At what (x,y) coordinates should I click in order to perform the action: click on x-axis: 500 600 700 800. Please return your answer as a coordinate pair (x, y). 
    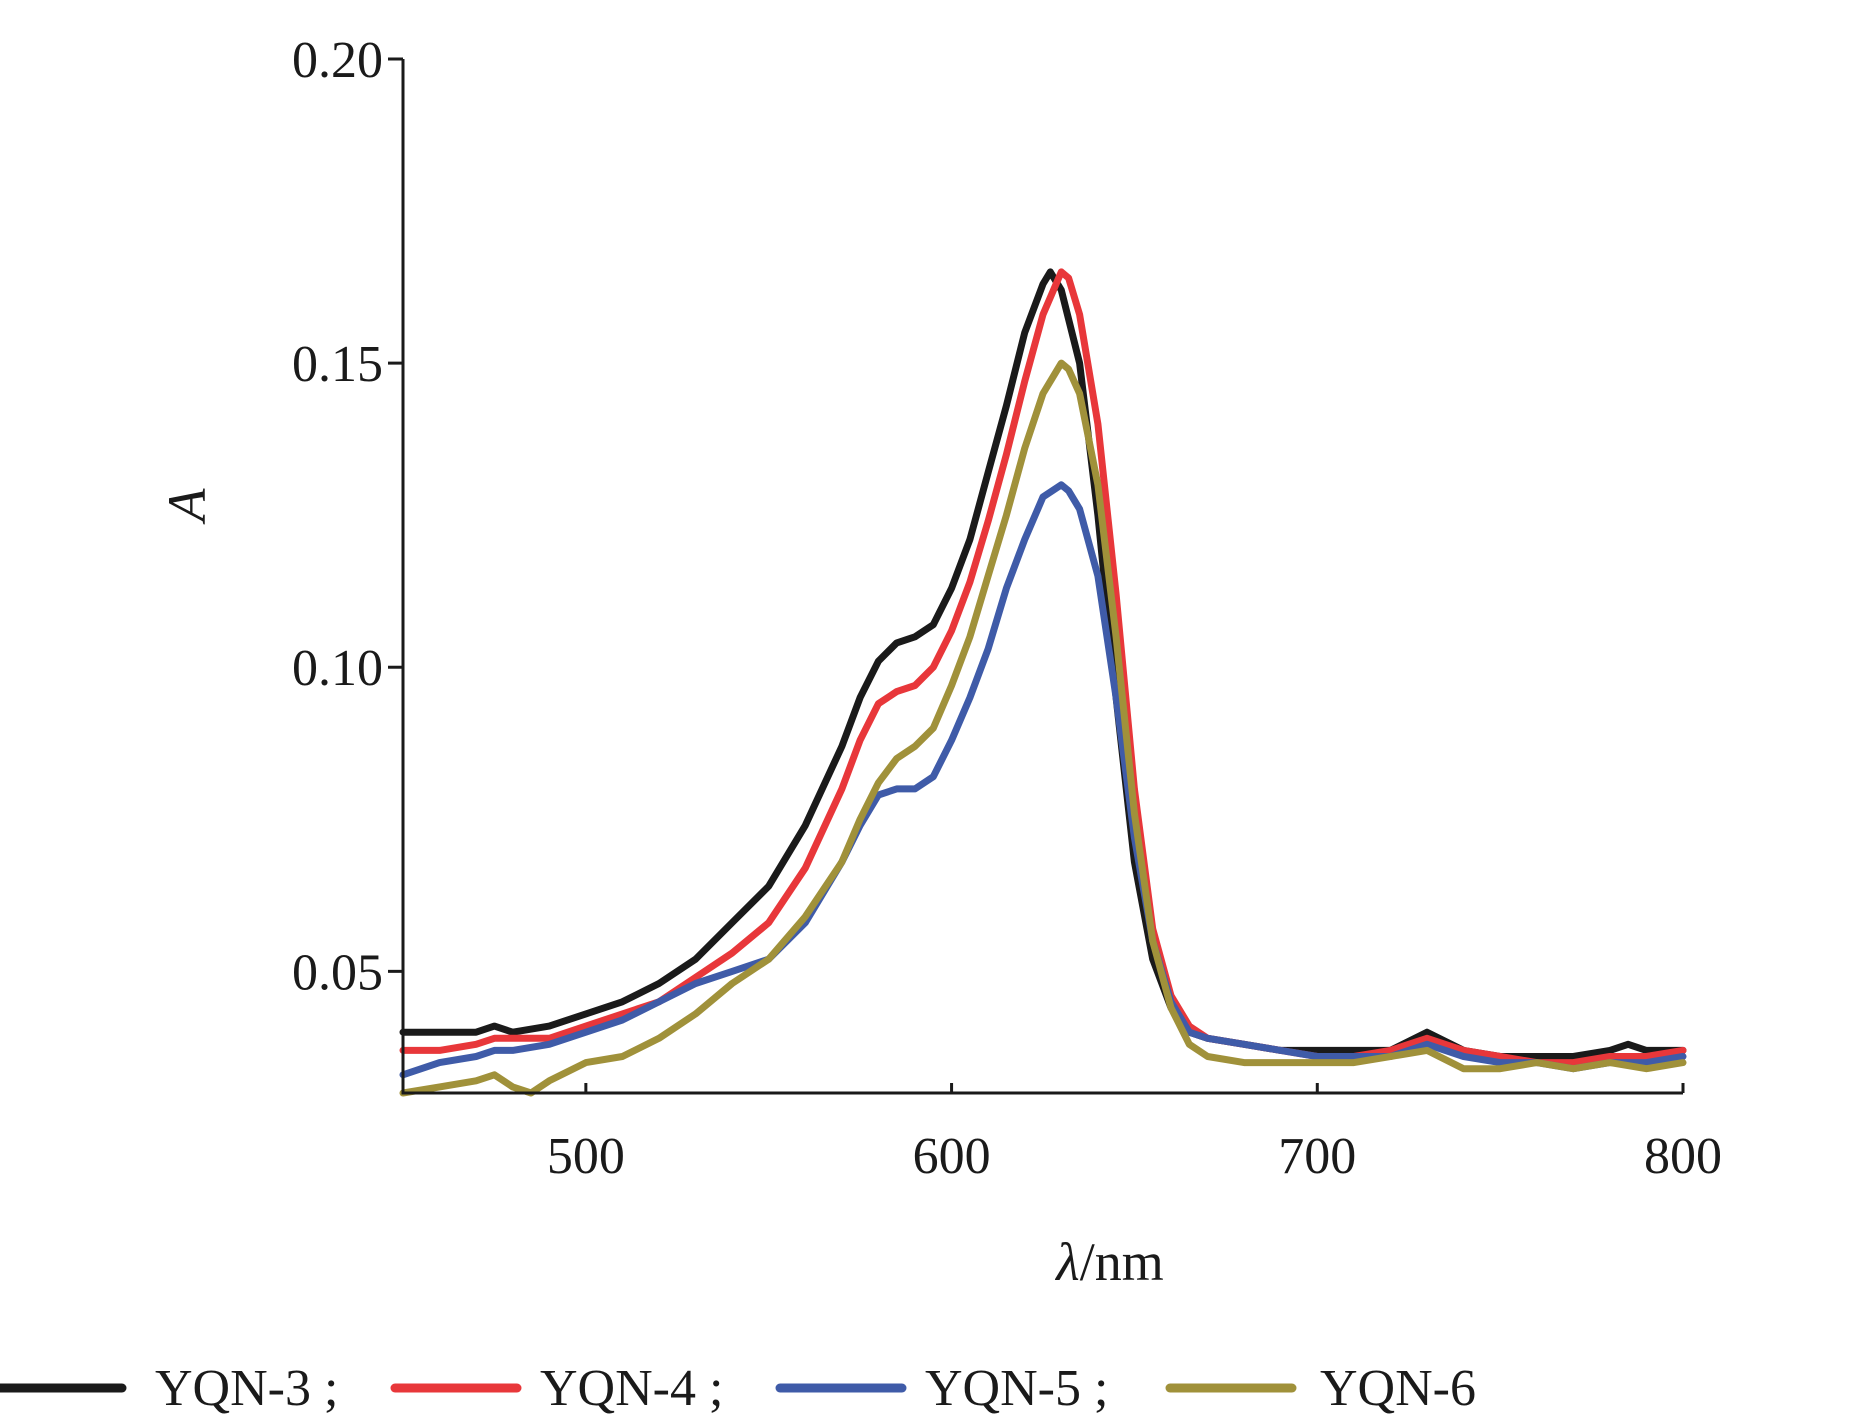
    Looking at the image, I should click on (1134, 1134).